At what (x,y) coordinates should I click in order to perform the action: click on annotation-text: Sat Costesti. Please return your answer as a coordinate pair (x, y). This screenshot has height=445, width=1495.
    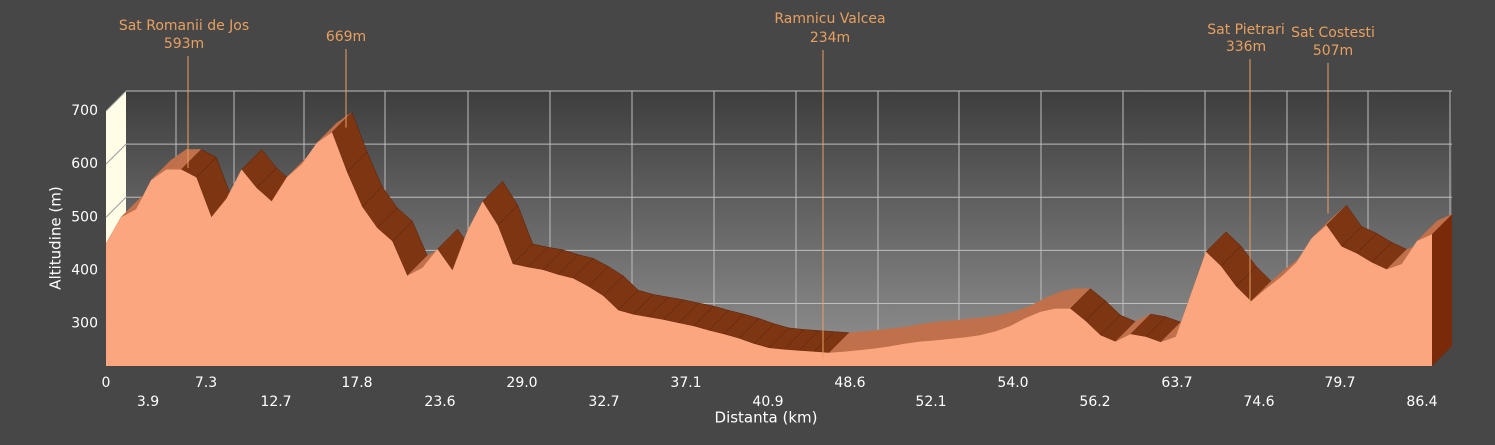
    Looking at the image, I should click on (1333, 33).